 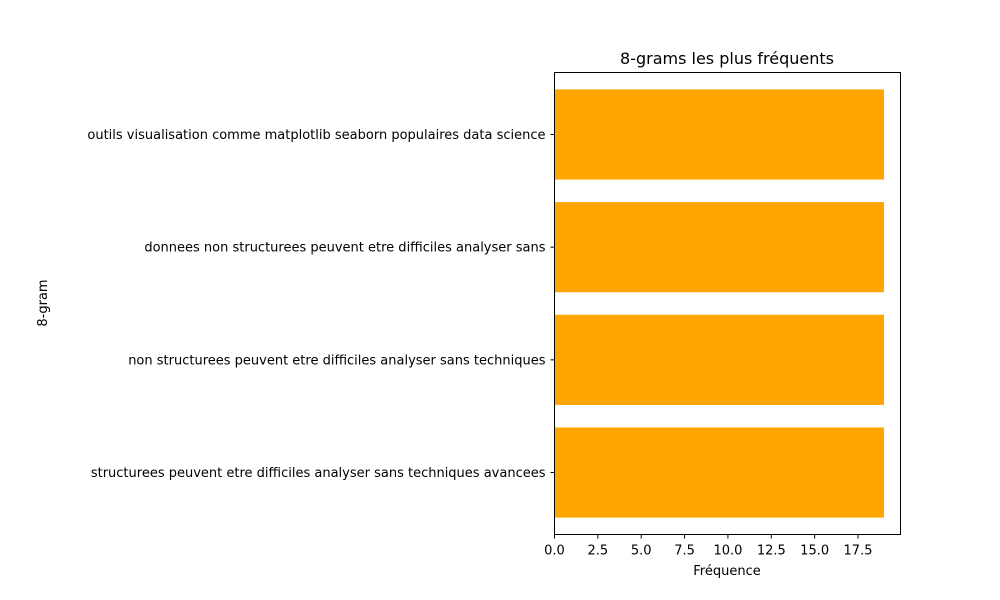 I want to click on x-tick-label-6: 12.5, so click(x=771, y=551).